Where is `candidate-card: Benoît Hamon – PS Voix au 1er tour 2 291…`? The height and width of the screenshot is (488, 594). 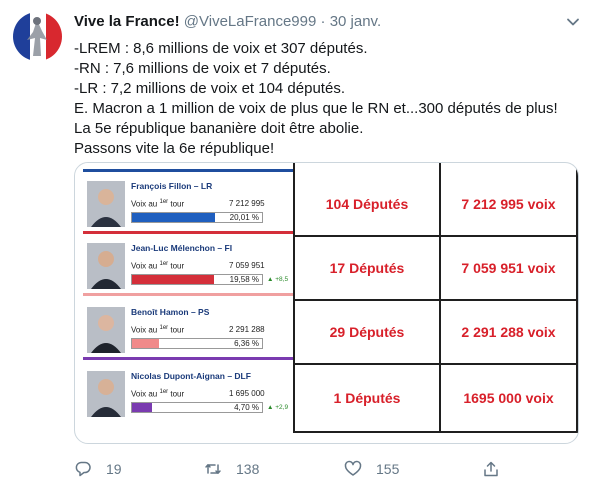
candidate-card: Benoît Hamon – PS Voix au 1er tour 2 291… is located at coordinates (188, 329).